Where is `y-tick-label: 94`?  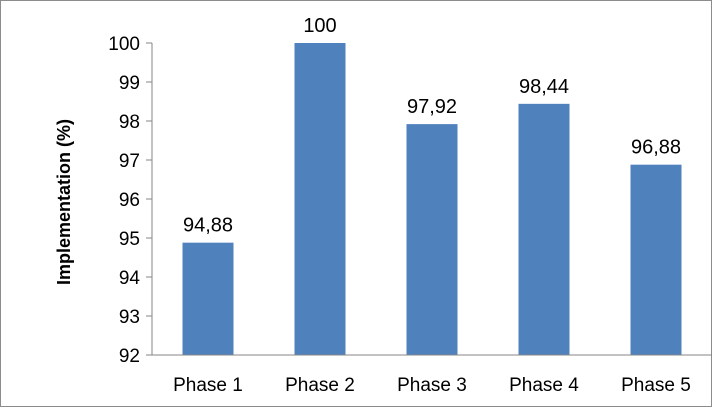
y-tick-label: 94 is located at coordinates (130, 278).